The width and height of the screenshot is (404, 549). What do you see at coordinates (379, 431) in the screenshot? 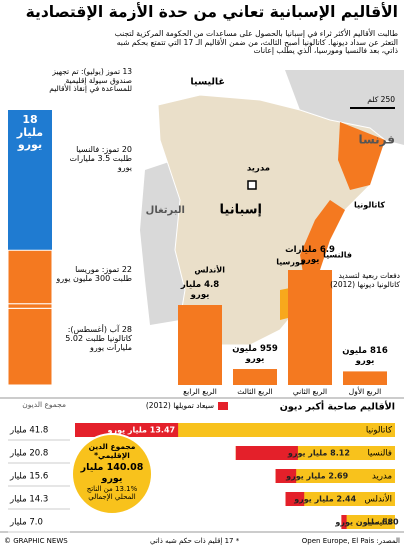
I see `region-label: كاتالونيا` at bounding box center [379, 431].